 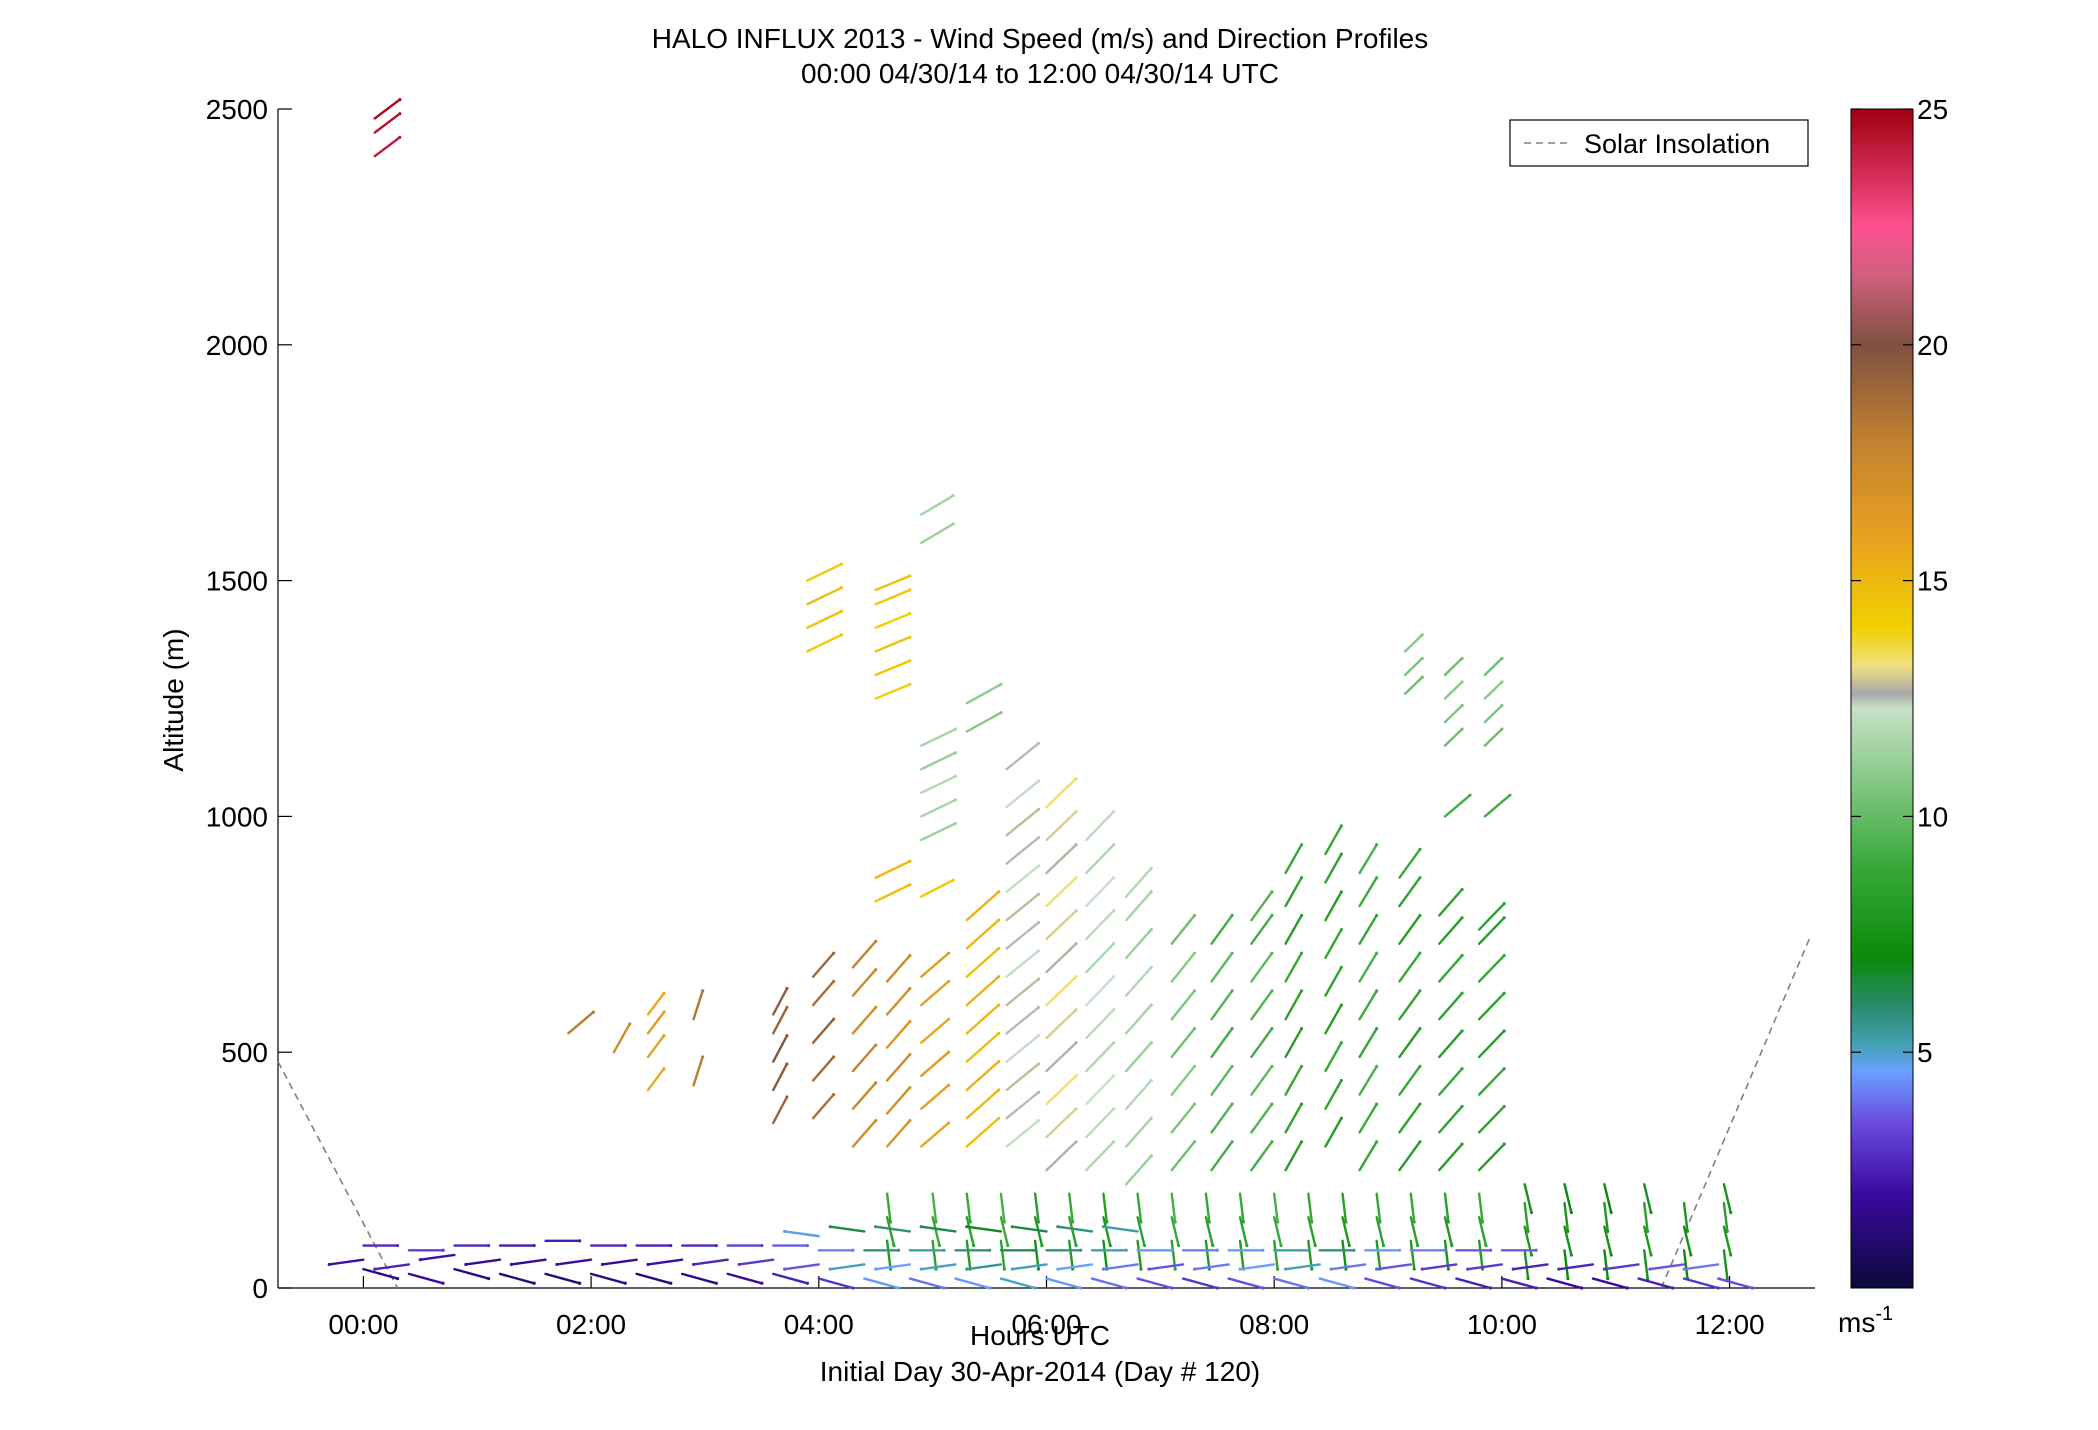 What do you see at coordinates (1274, 1324) in the screenshot?
I see `x-tick-label: 08:00` at bounding box center [1274, 1324].